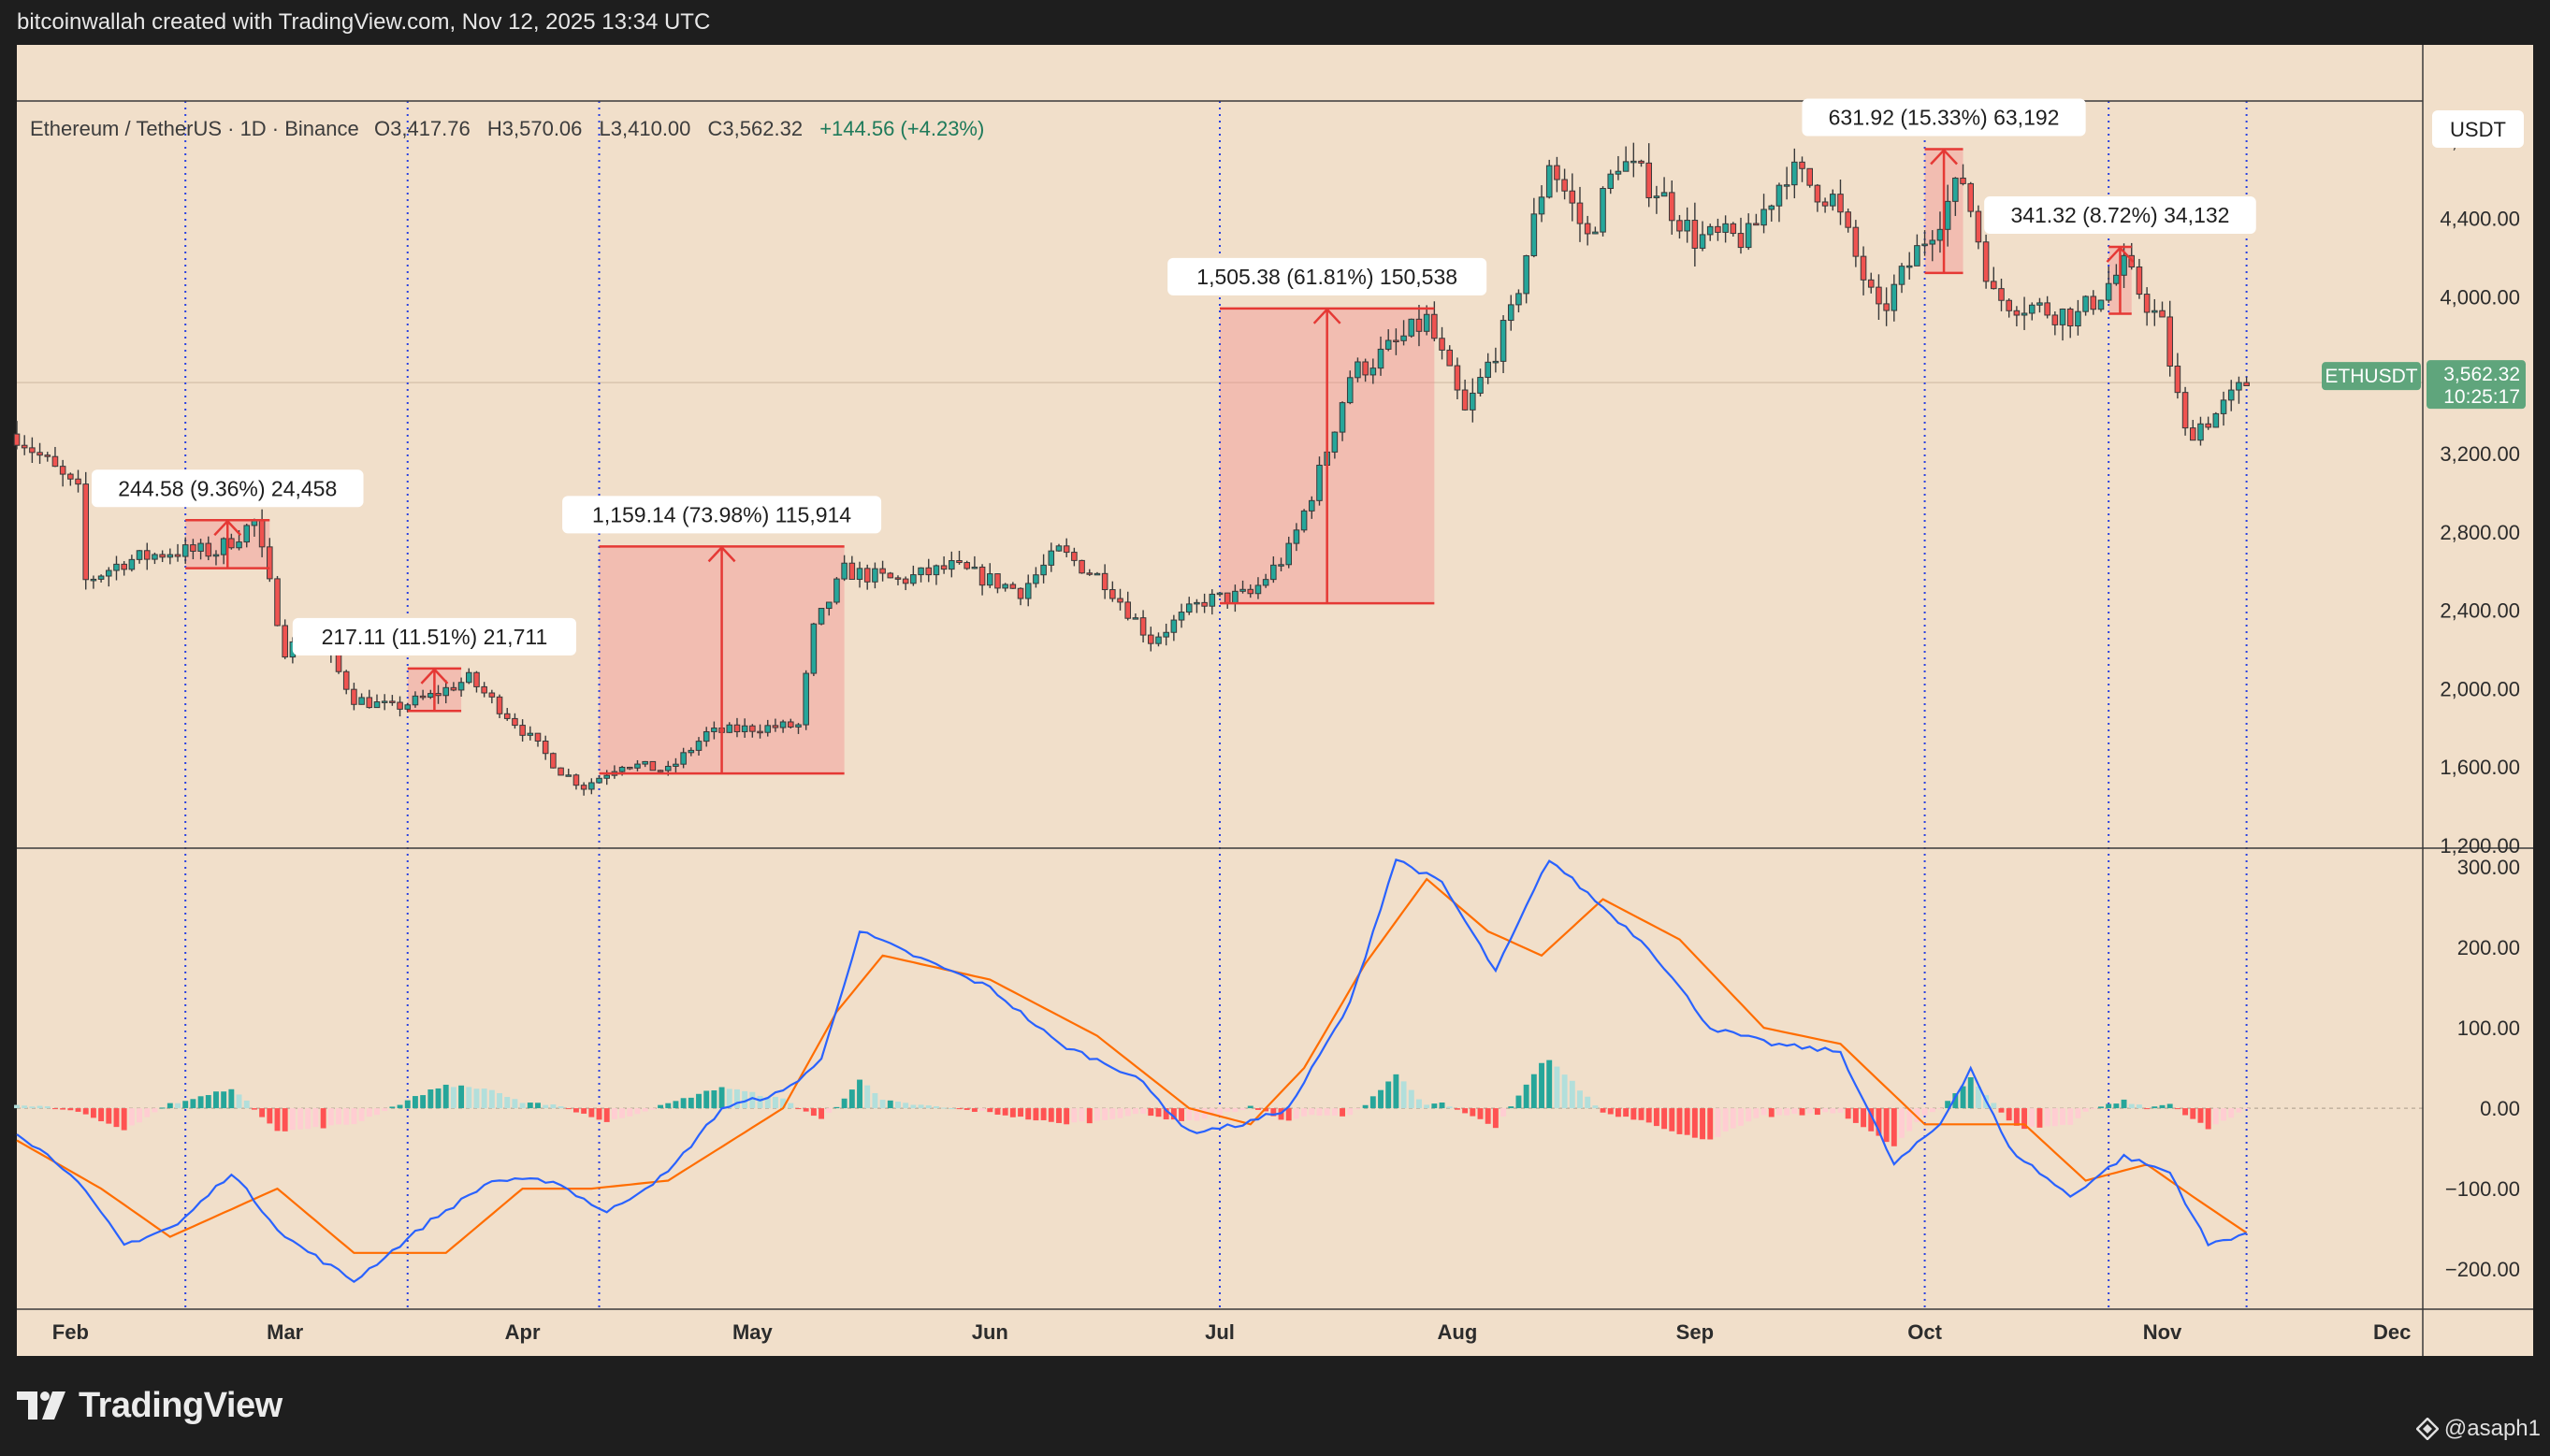  Describe the element at coordinates (1944, 157) in the screenshot. I see `measurement-arrow-head` at that location.